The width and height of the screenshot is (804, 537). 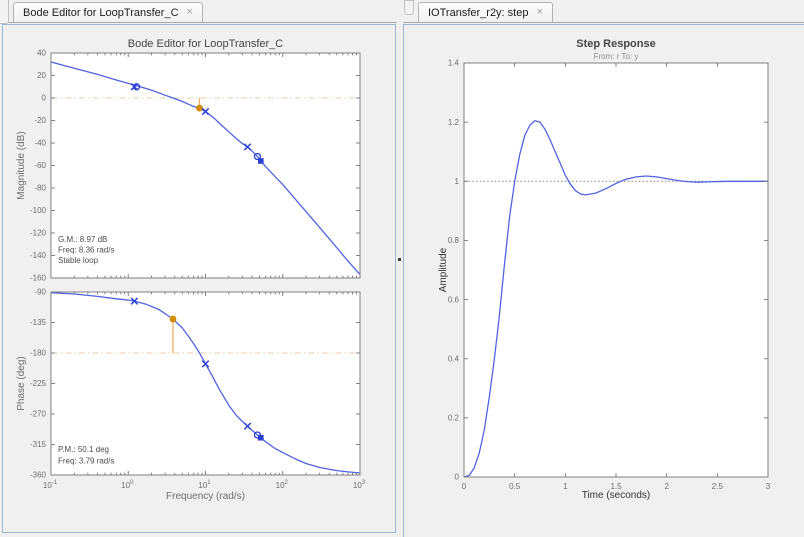 I want to click on bode-magnitude-title: Bode Editor for LoopTransfer_C, so click(x=206, y=44).